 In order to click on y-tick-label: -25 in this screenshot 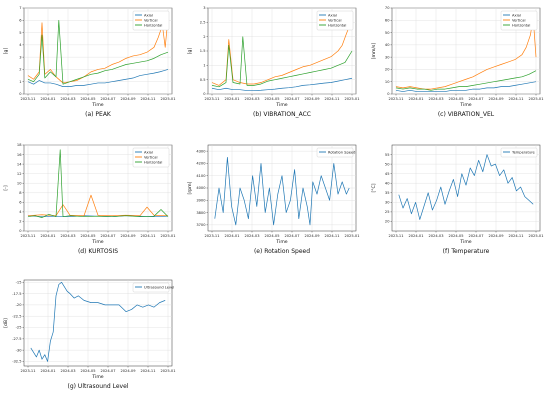, I will do `click(19, 328)`.